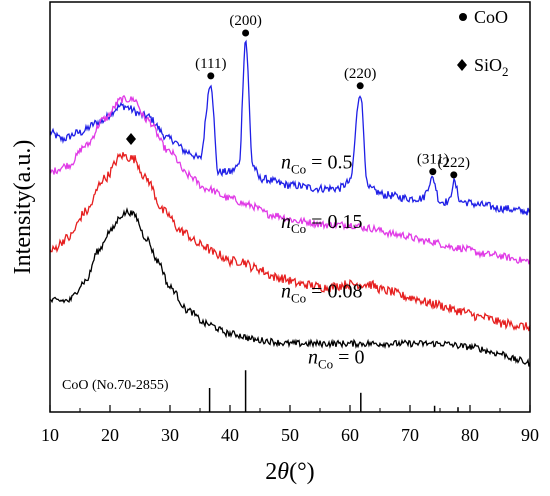  What do you see at coordinates (290, 435) in the screenshot?
I see `x-tick-label: 50` at bounding box center [290, 435].